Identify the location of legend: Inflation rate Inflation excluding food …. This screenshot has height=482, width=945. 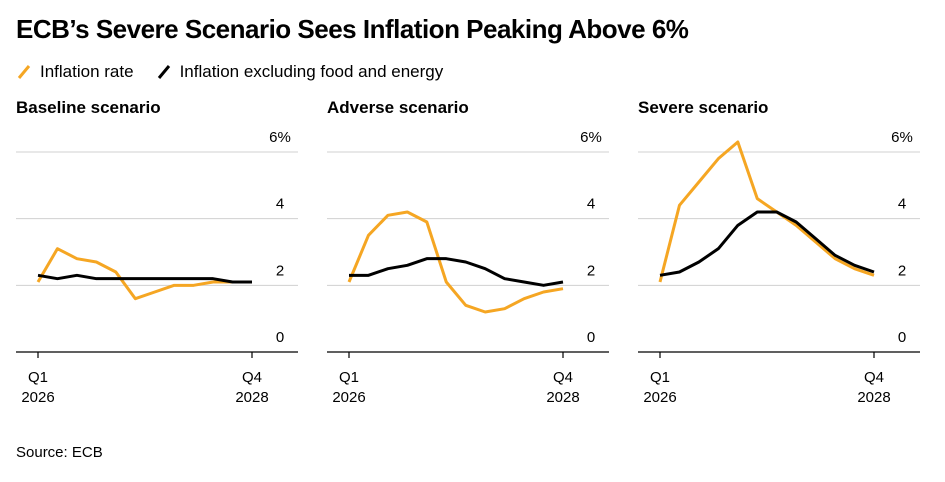
(240, 72).